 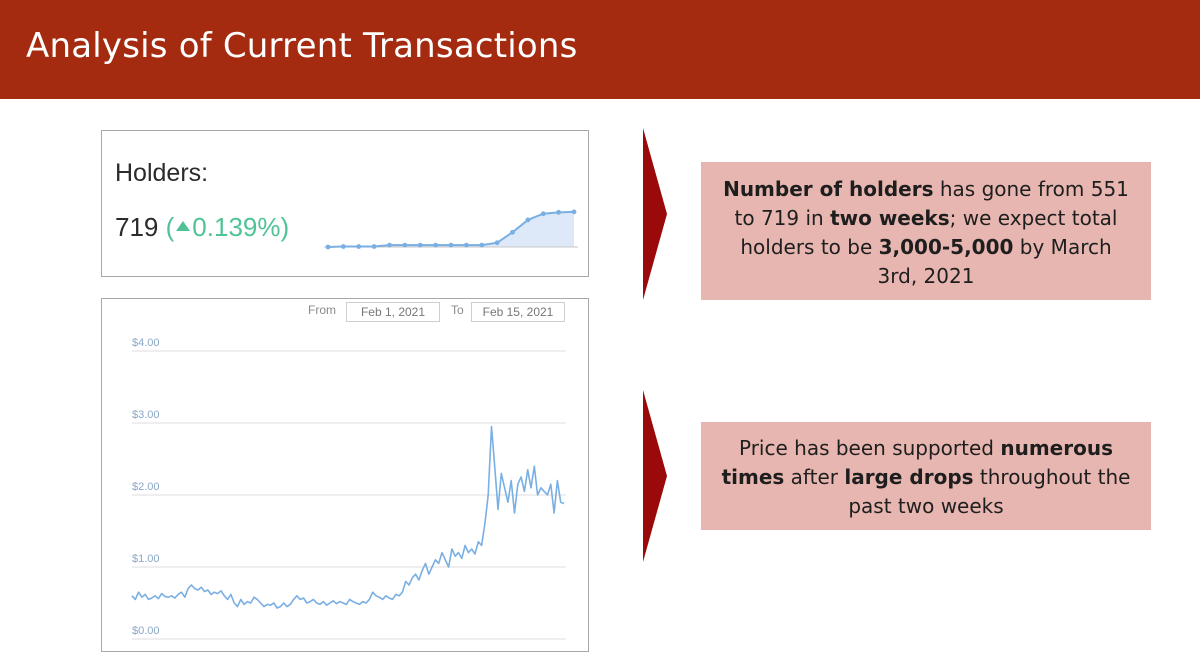 What do you see at coordinates (890, 218) in the screenshot?
I see `callout-bold: two weeks` at bounding box center [890, 218].